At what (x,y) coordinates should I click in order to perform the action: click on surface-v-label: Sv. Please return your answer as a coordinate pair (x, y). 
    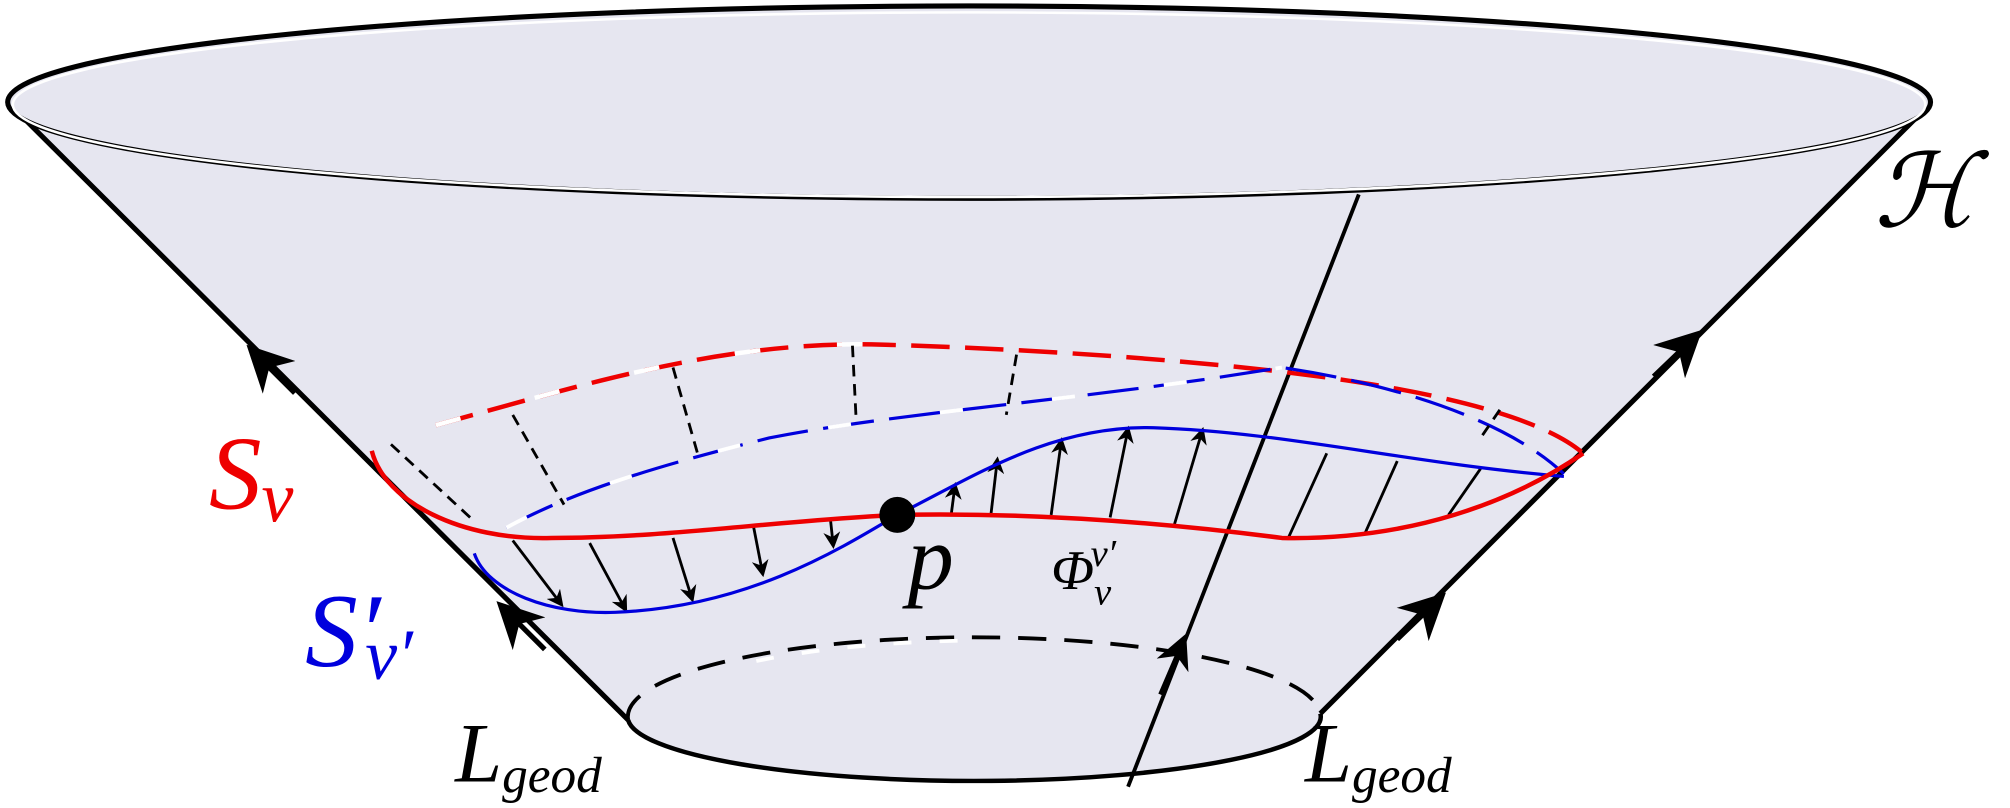
    Looking at the image, I should click on (251, 475).